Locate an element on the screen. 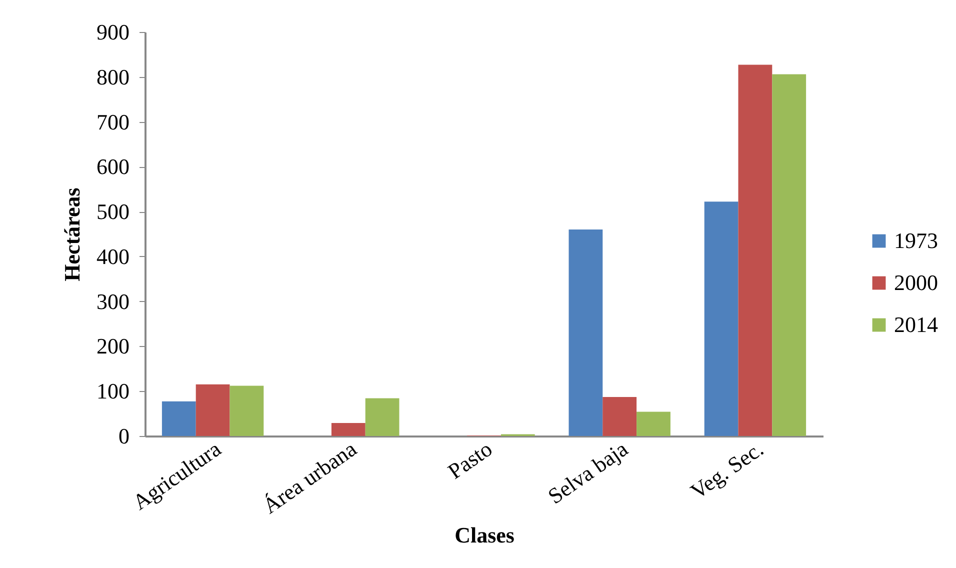  x-tick-label: Pasto is located at coordinates (470, 460).